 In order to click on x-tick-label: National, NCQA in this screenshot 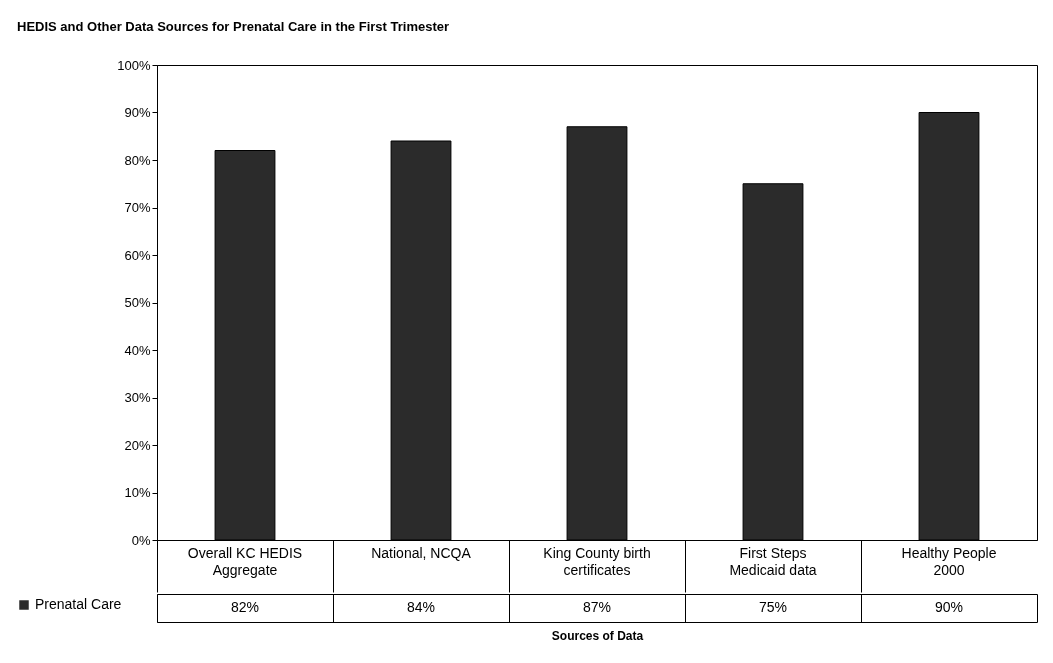, I will do `click(421, 552)`.